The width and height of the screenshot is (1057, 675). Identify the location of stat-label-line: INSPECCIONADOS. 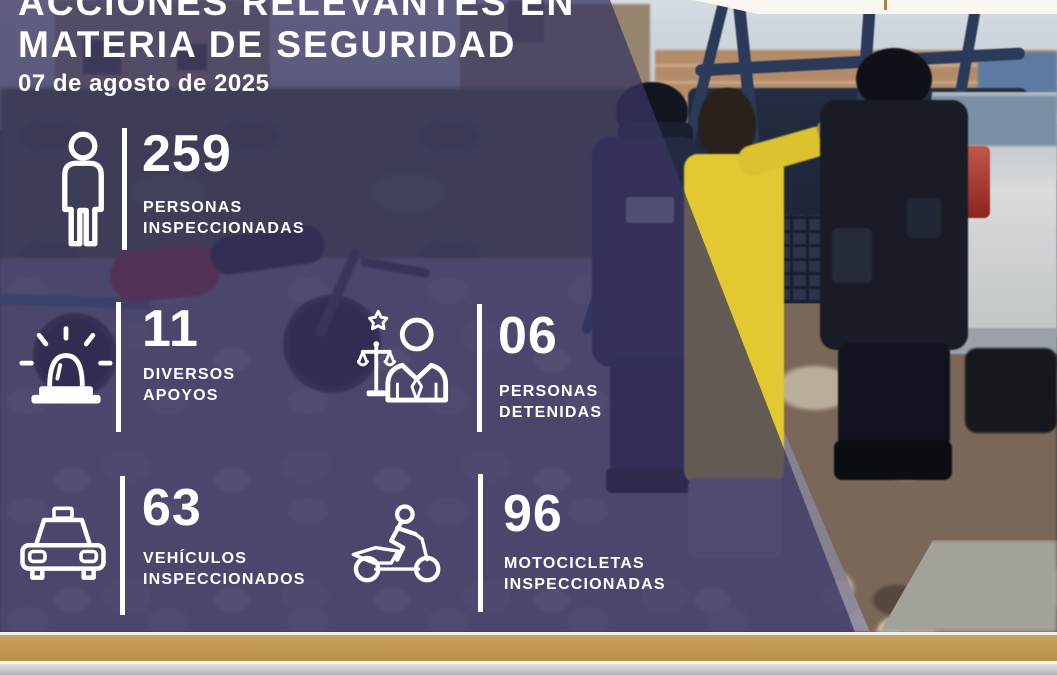
(224, 579).